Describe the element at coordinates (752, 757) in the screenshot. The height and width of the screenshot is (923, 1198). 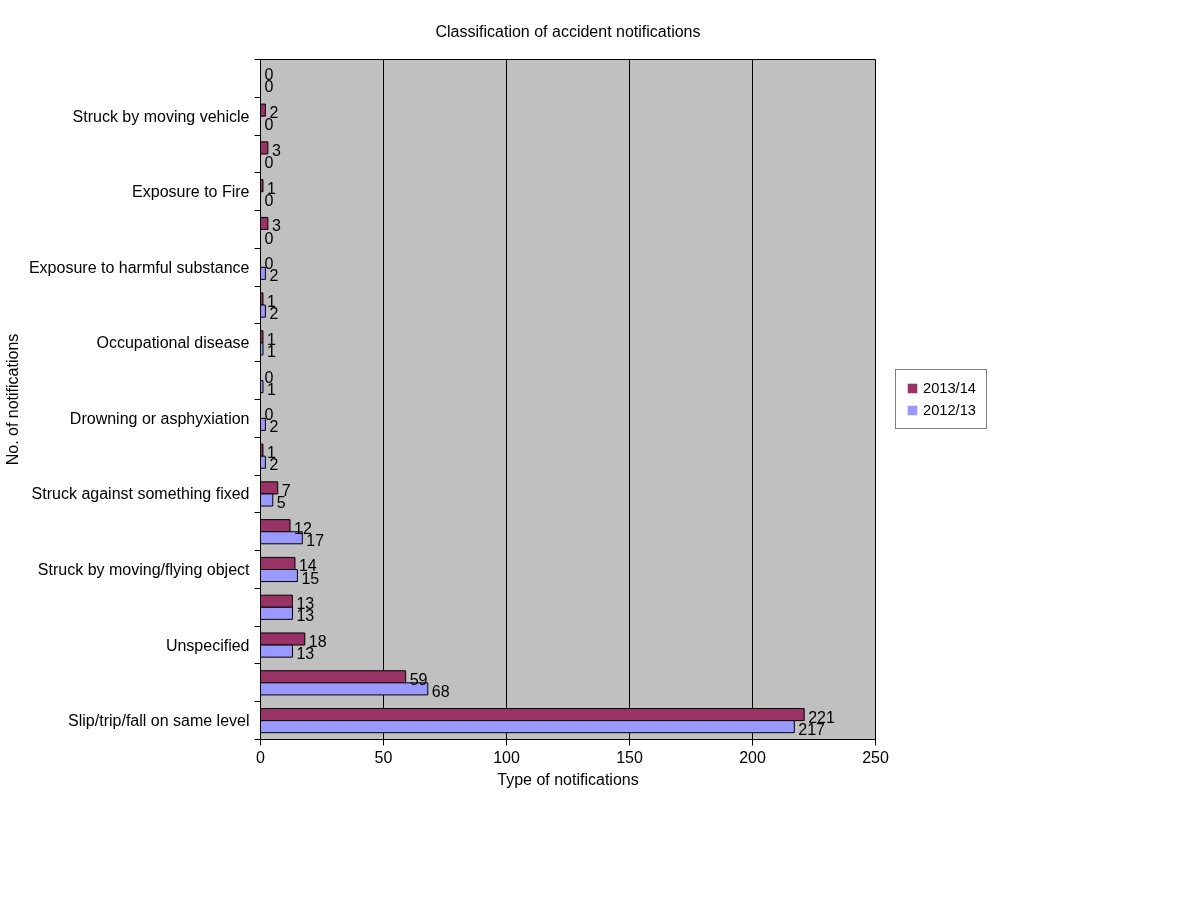
I see `x-tick-label: 200` at that location.